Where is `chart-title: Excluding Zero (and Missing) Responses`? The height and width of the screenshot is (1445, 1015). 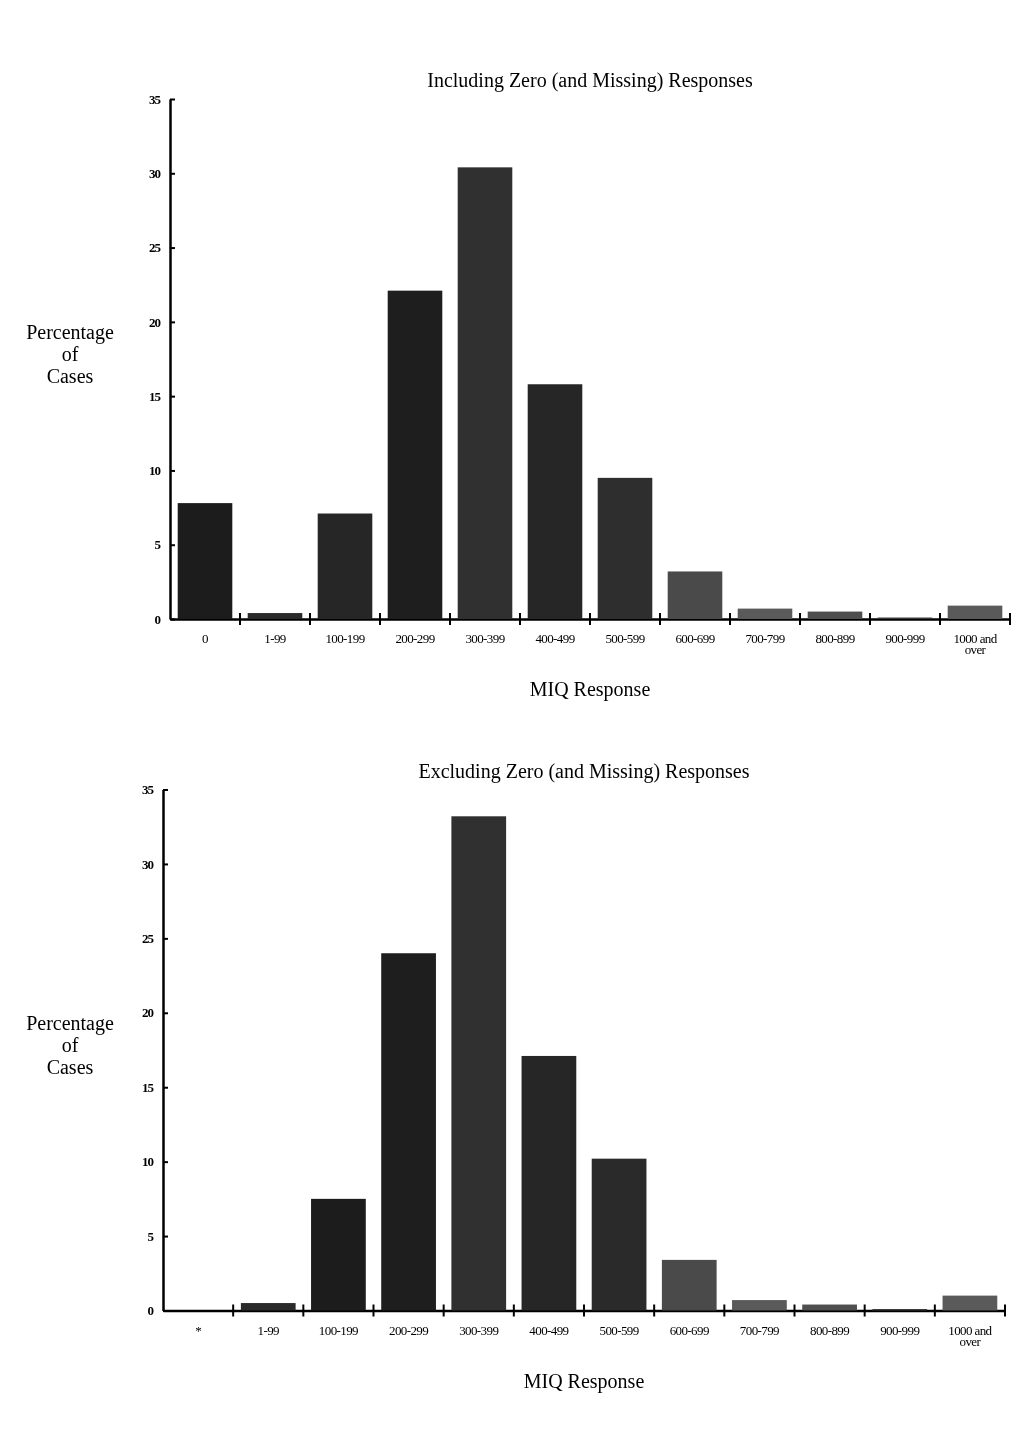
chart-title: Excluding Zero (and Missing) Responses is located at coordinates (584, 770).